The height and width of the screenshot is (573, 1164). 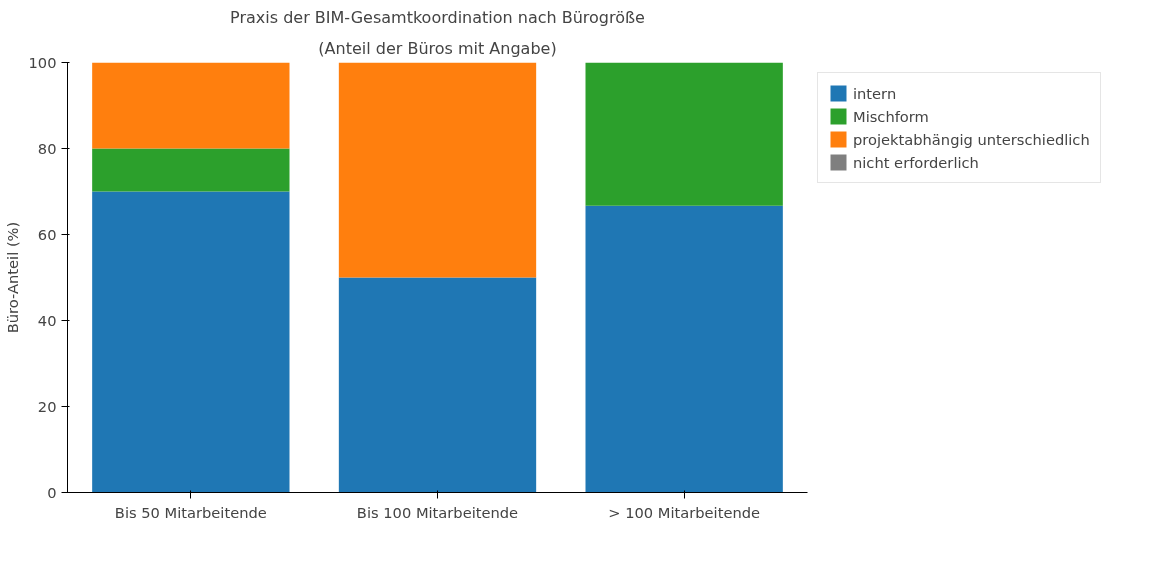 I want to click on y-tick-label: 100, so click(x=42, y=62).